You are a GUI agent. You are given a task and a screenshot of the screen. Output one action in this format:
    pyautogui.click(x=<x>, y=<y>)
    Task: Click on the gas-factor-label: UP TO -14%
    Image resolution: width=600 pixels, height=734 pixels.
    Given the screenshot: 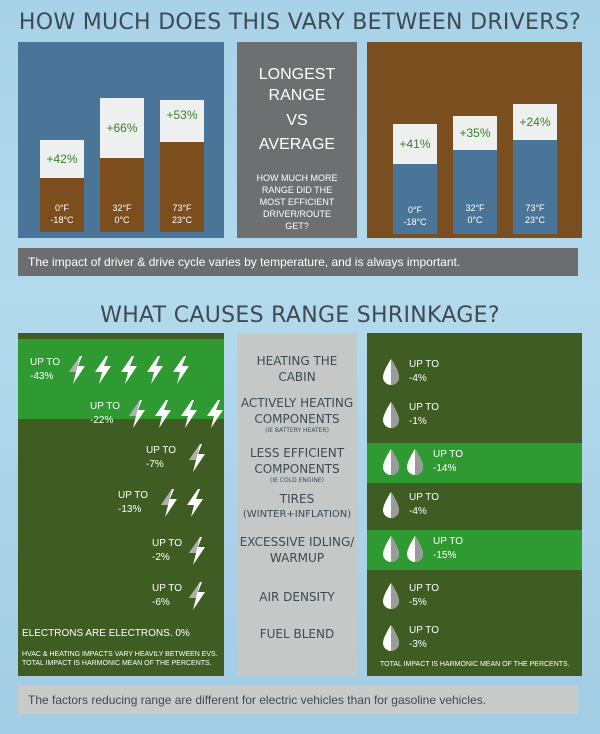 What is the action you would take?
    pyautogui.click(x=448, y=462)
    